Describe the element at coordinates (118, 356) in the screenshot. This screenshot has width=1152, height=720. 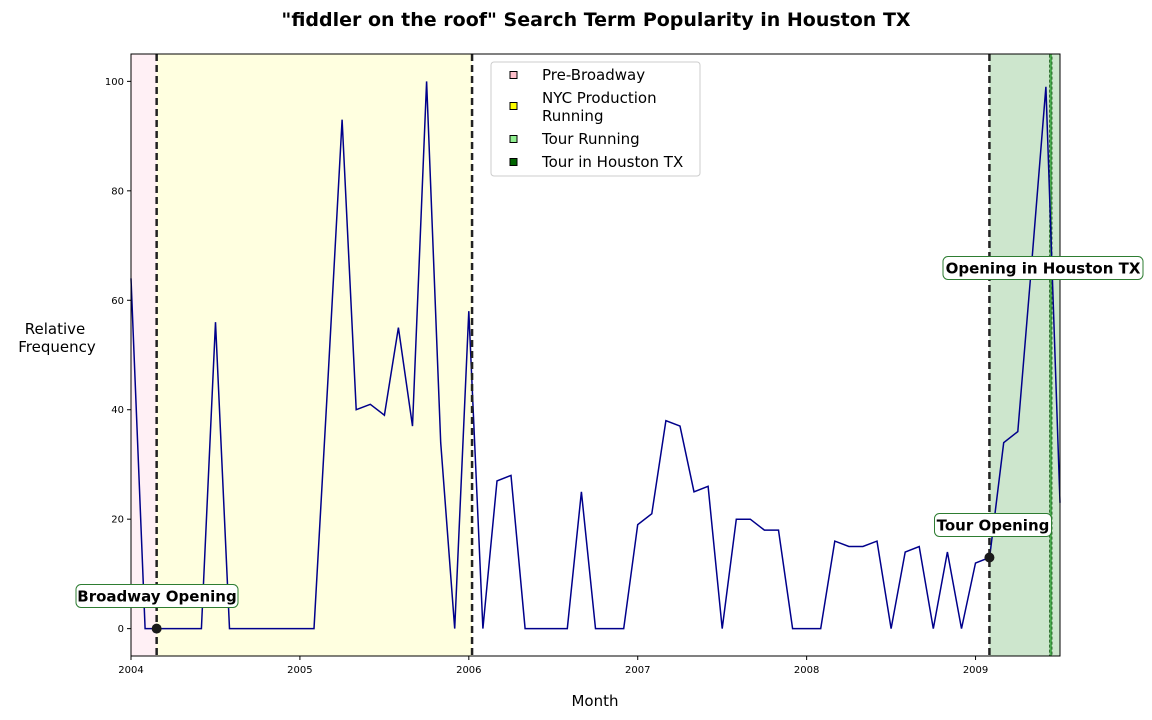
I see `y-axis-ticks: 0 20 40 60 80 100` at that location.